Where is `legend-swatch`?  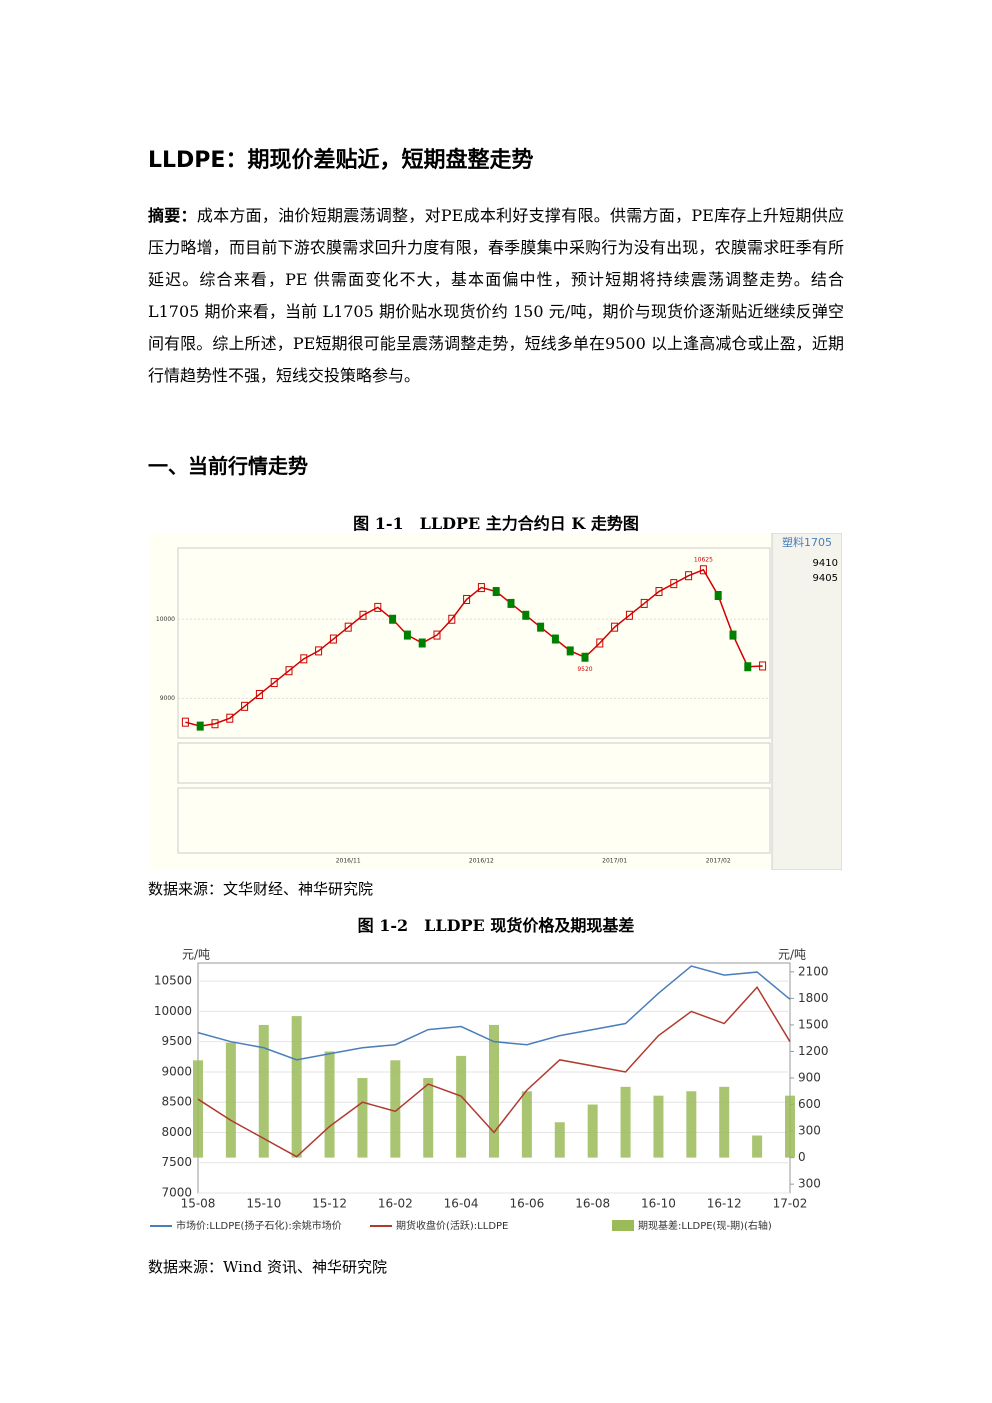 legend-swatch is located at coordinates (623, 1225).